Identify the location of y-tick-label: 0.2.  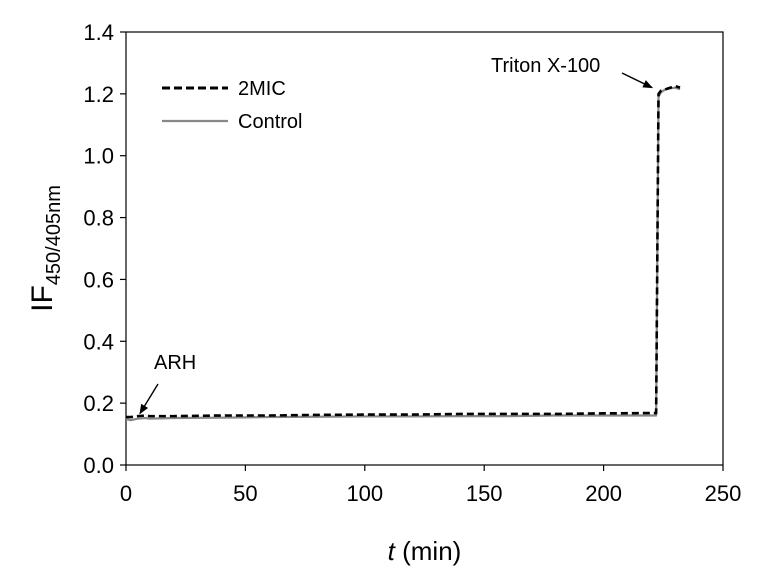
(98, 403).